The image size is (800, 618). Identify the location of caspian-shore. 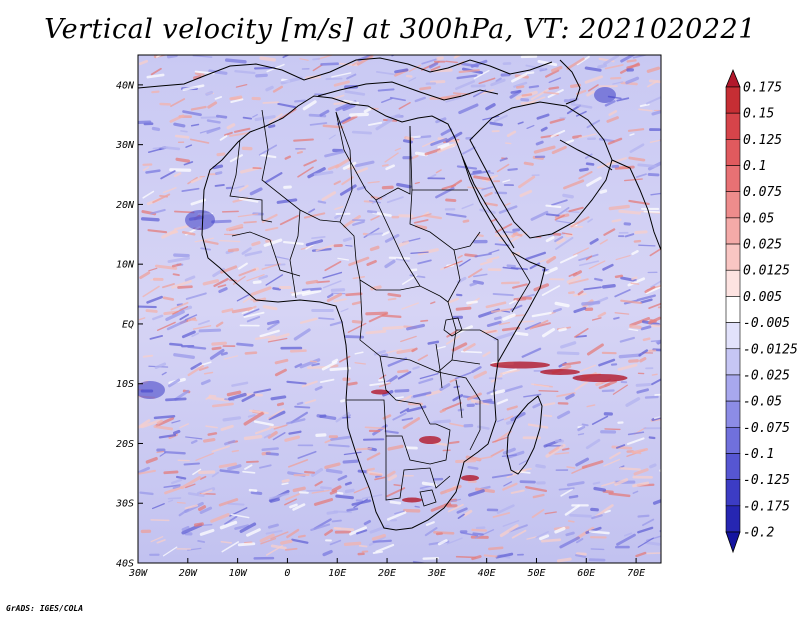
(570, 82).